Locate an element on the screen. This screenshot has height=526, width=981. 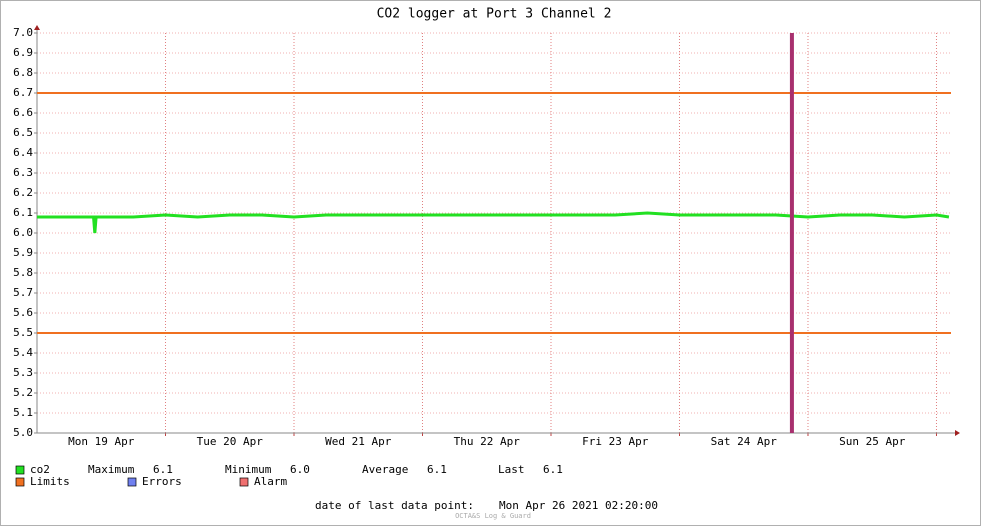
stat-value: 6.0 is located at coordinates (300, 469).